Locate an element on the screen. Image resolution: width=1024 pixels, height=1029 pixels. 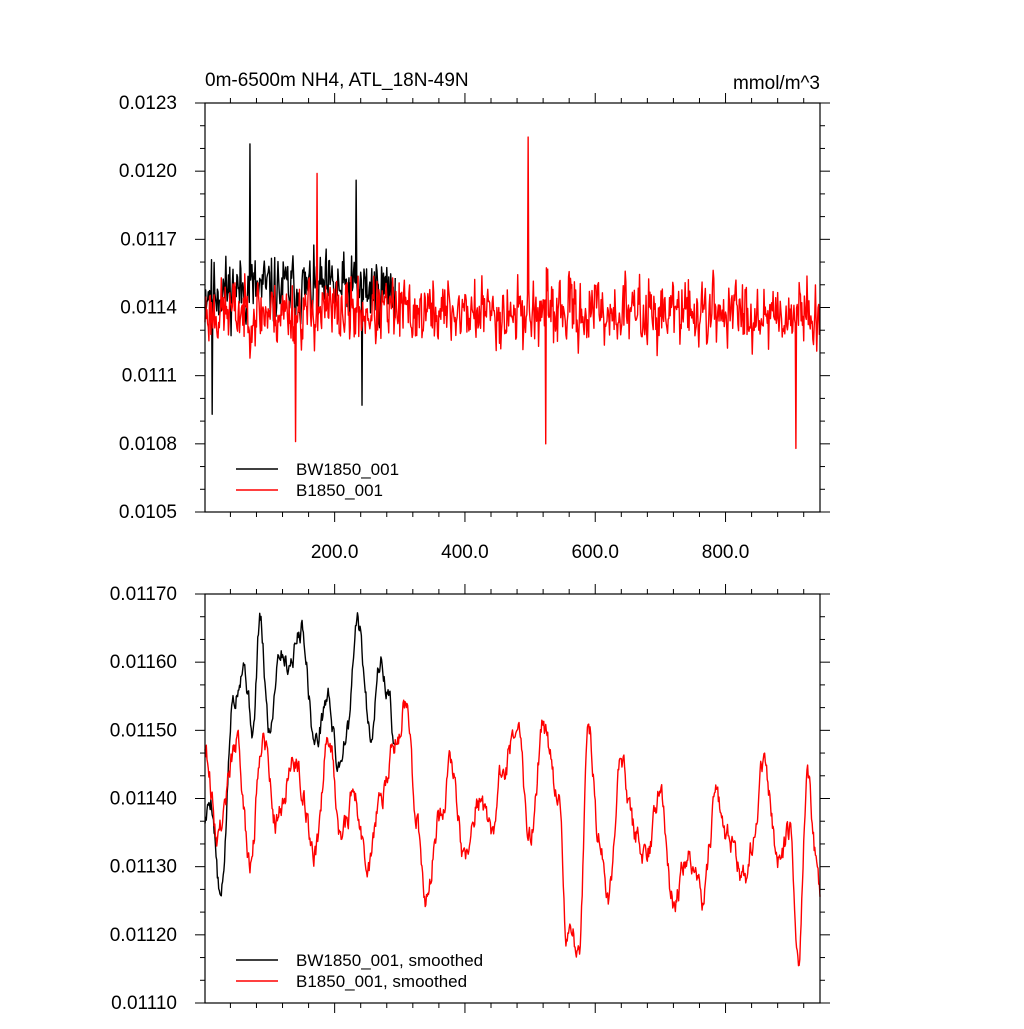
y-tick-label: 0.0120 is located at coordinates (148, 171).